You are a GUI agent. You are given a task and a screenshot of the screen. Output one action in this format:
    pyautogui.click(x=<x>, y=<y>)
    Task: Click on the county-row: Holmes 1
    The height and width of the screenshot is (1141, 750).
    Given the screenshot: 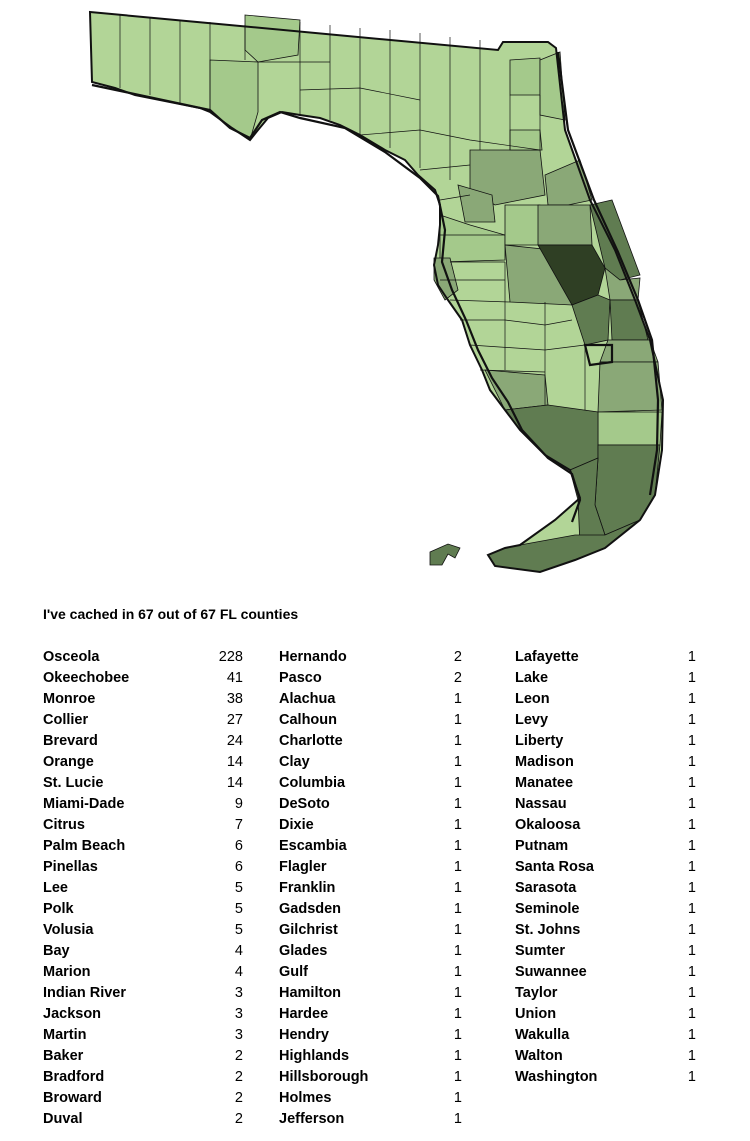 What is the action you would take?
    pyautogui.click(x=370, y=1099)
    